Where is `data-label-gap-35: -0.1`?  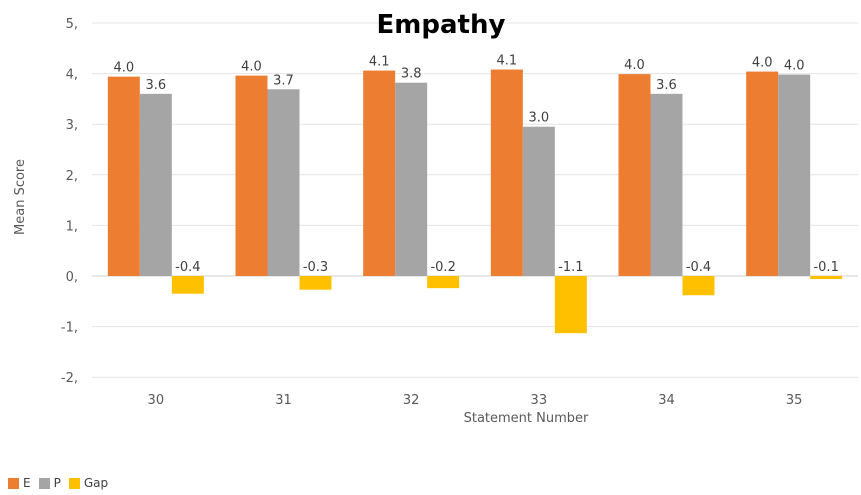
data-label-gap-35: -0.1 is located at coordinates (825, 267).